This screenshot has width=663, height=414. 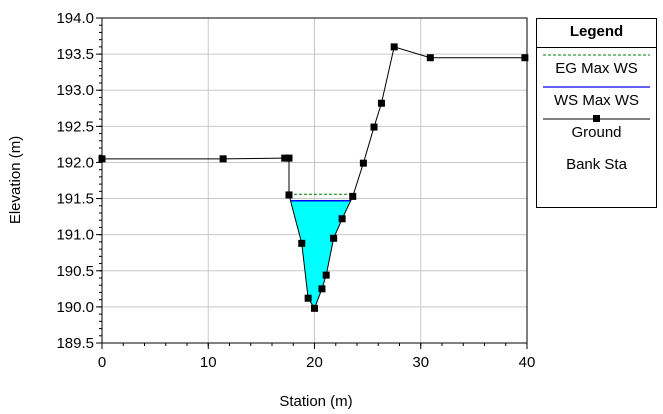 I want to click on legend-label-eg-max-ws: EG Max WS, so click(x=596, y=68).